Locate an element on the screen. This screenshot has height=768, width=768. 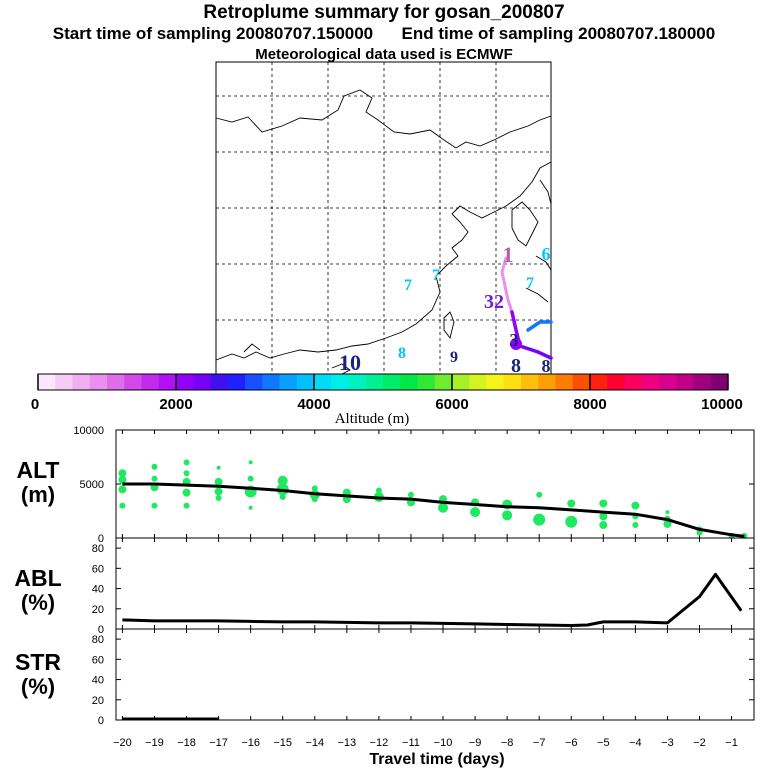
colorbar-tick-label: 8000 is located at coordinates (589, 404).